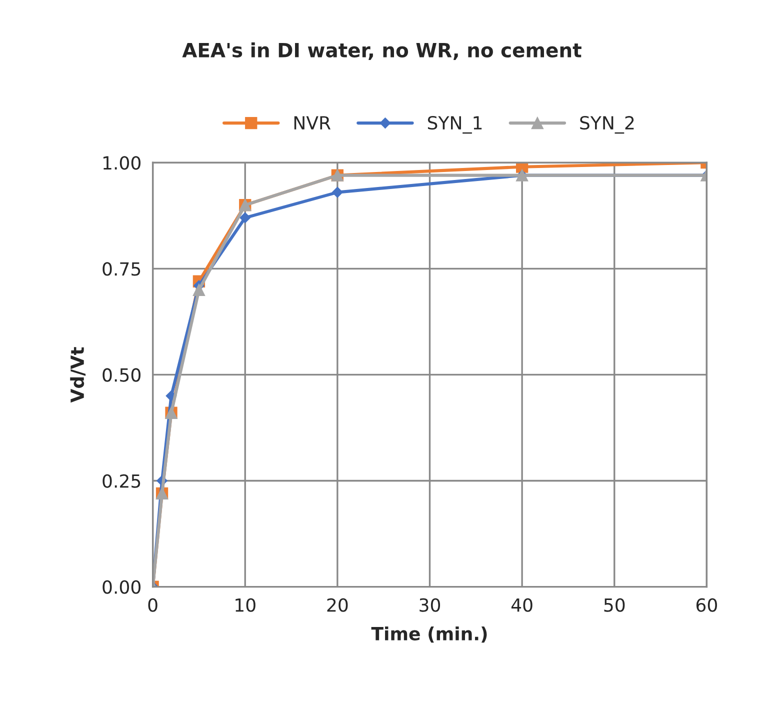  What do you see at coordinates (337, 605) in the screenshot?
I see `x-tick-label: 20` at bounding box center [337, 605].